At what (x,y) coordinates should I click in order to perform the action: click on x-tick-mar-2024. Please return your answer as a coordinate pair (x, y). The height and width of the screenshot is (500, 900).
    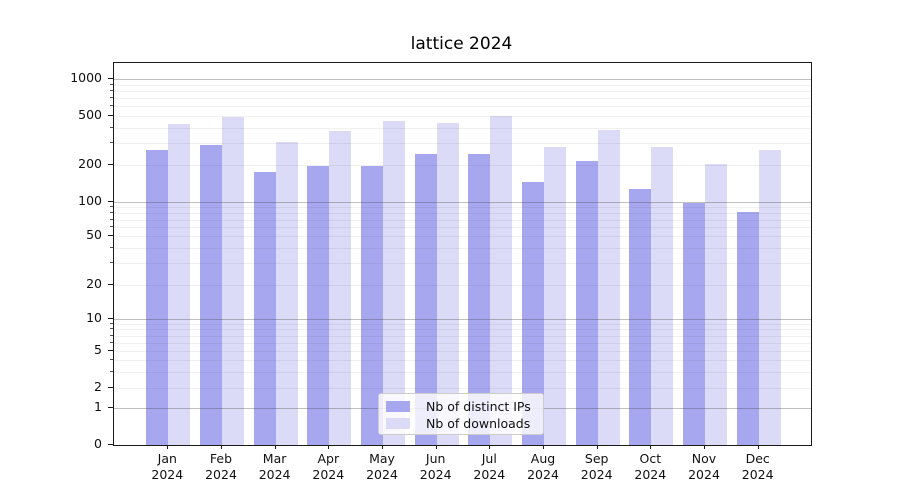
    Looking at the image, I should click on (275, 447).